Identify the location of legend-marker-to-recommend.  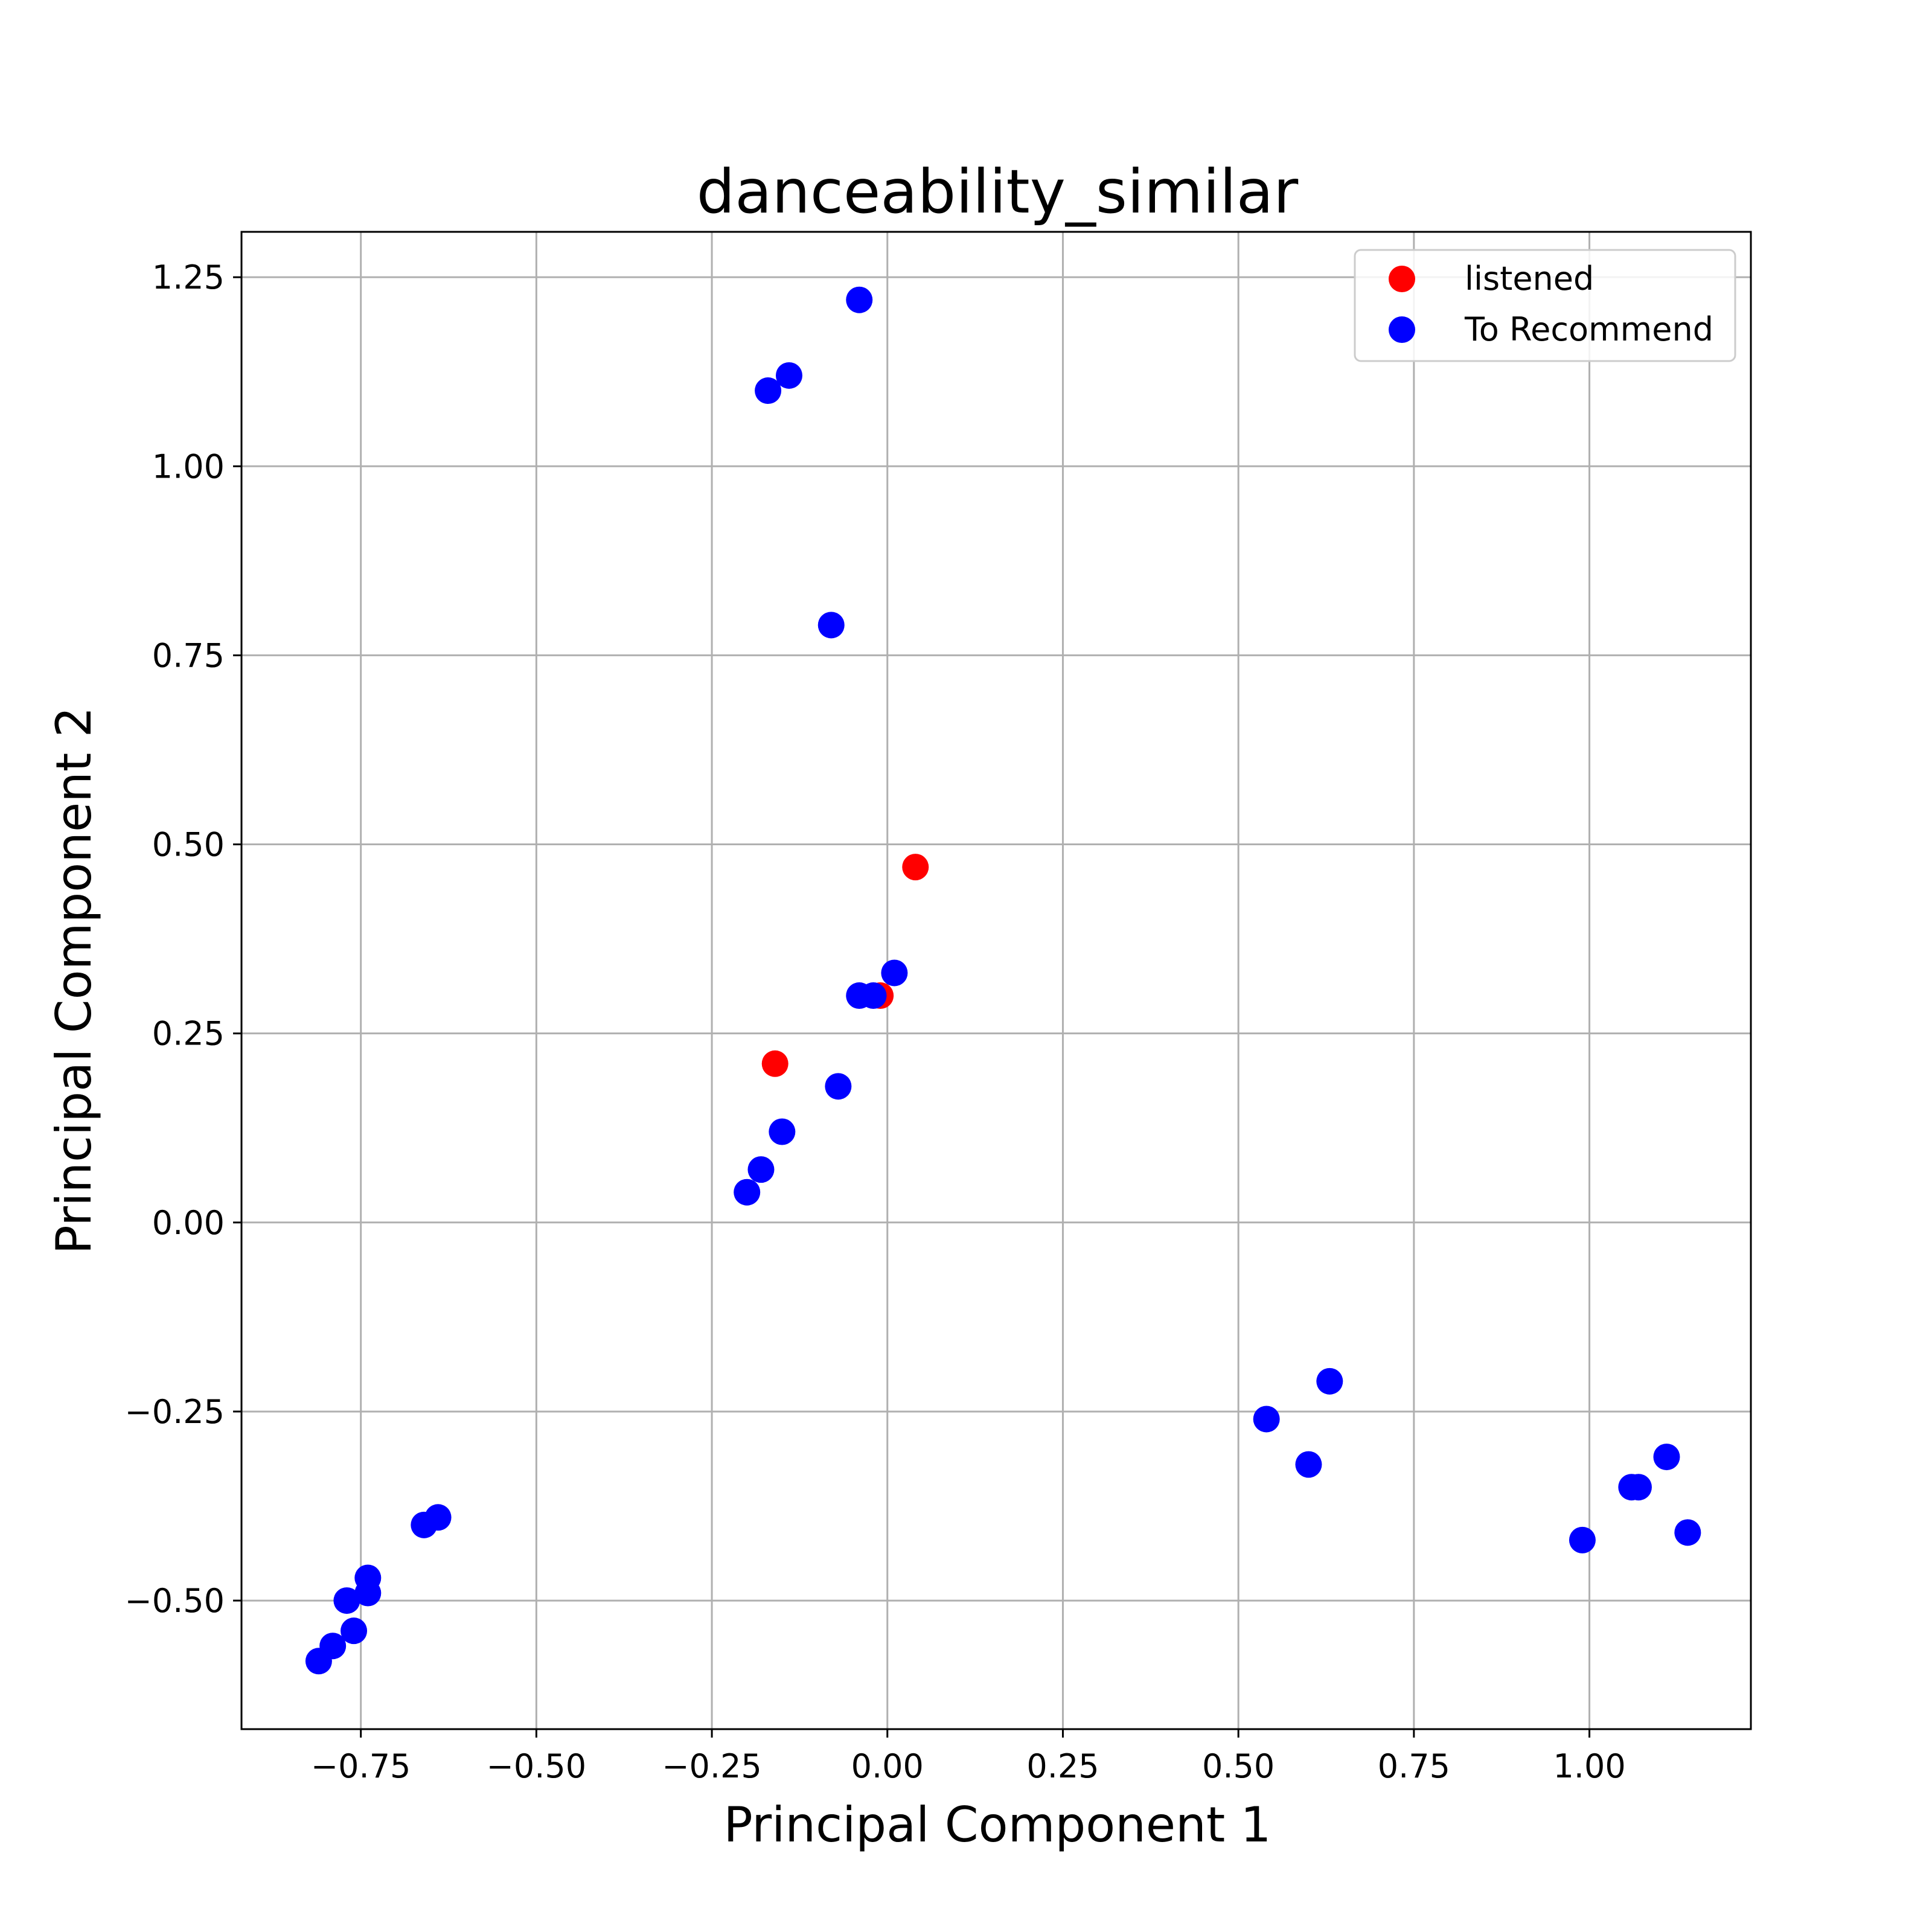
(1402, 329).